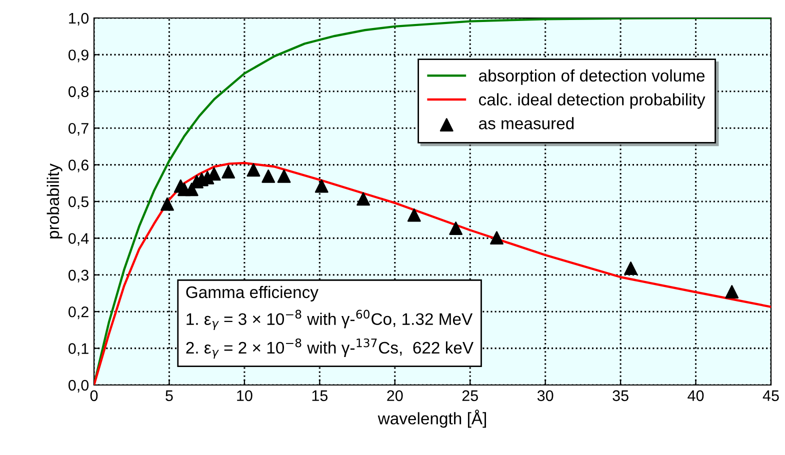 The image size is (785, 455). What do you see at coordinates (470, 396) in the screenshot?
I see `x-tick-label: 25` at bounding box center [470, 396].